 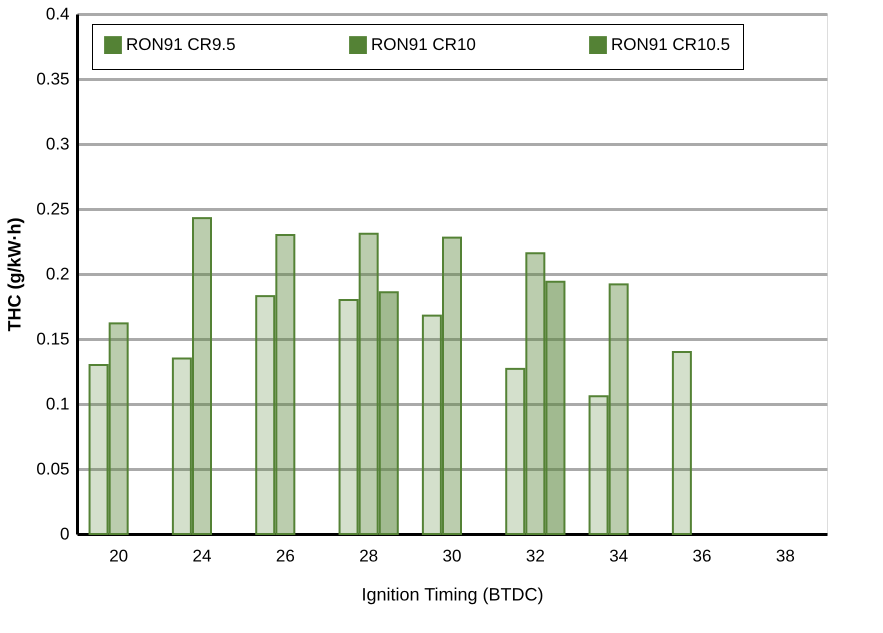 I want to click on y-tick-label: 0.15, so click(x=53, y=339).